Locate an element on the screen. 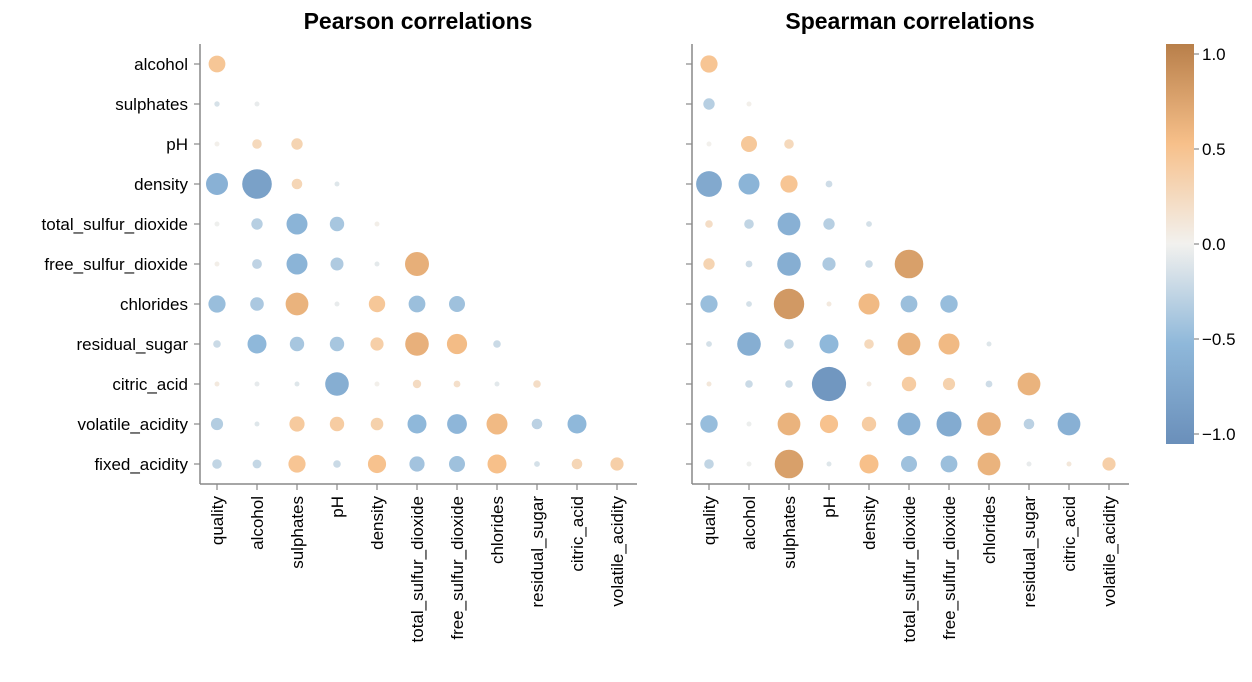 The image size is (1252, 682). x-tick-label: quality is located at coordinates (709, 521).